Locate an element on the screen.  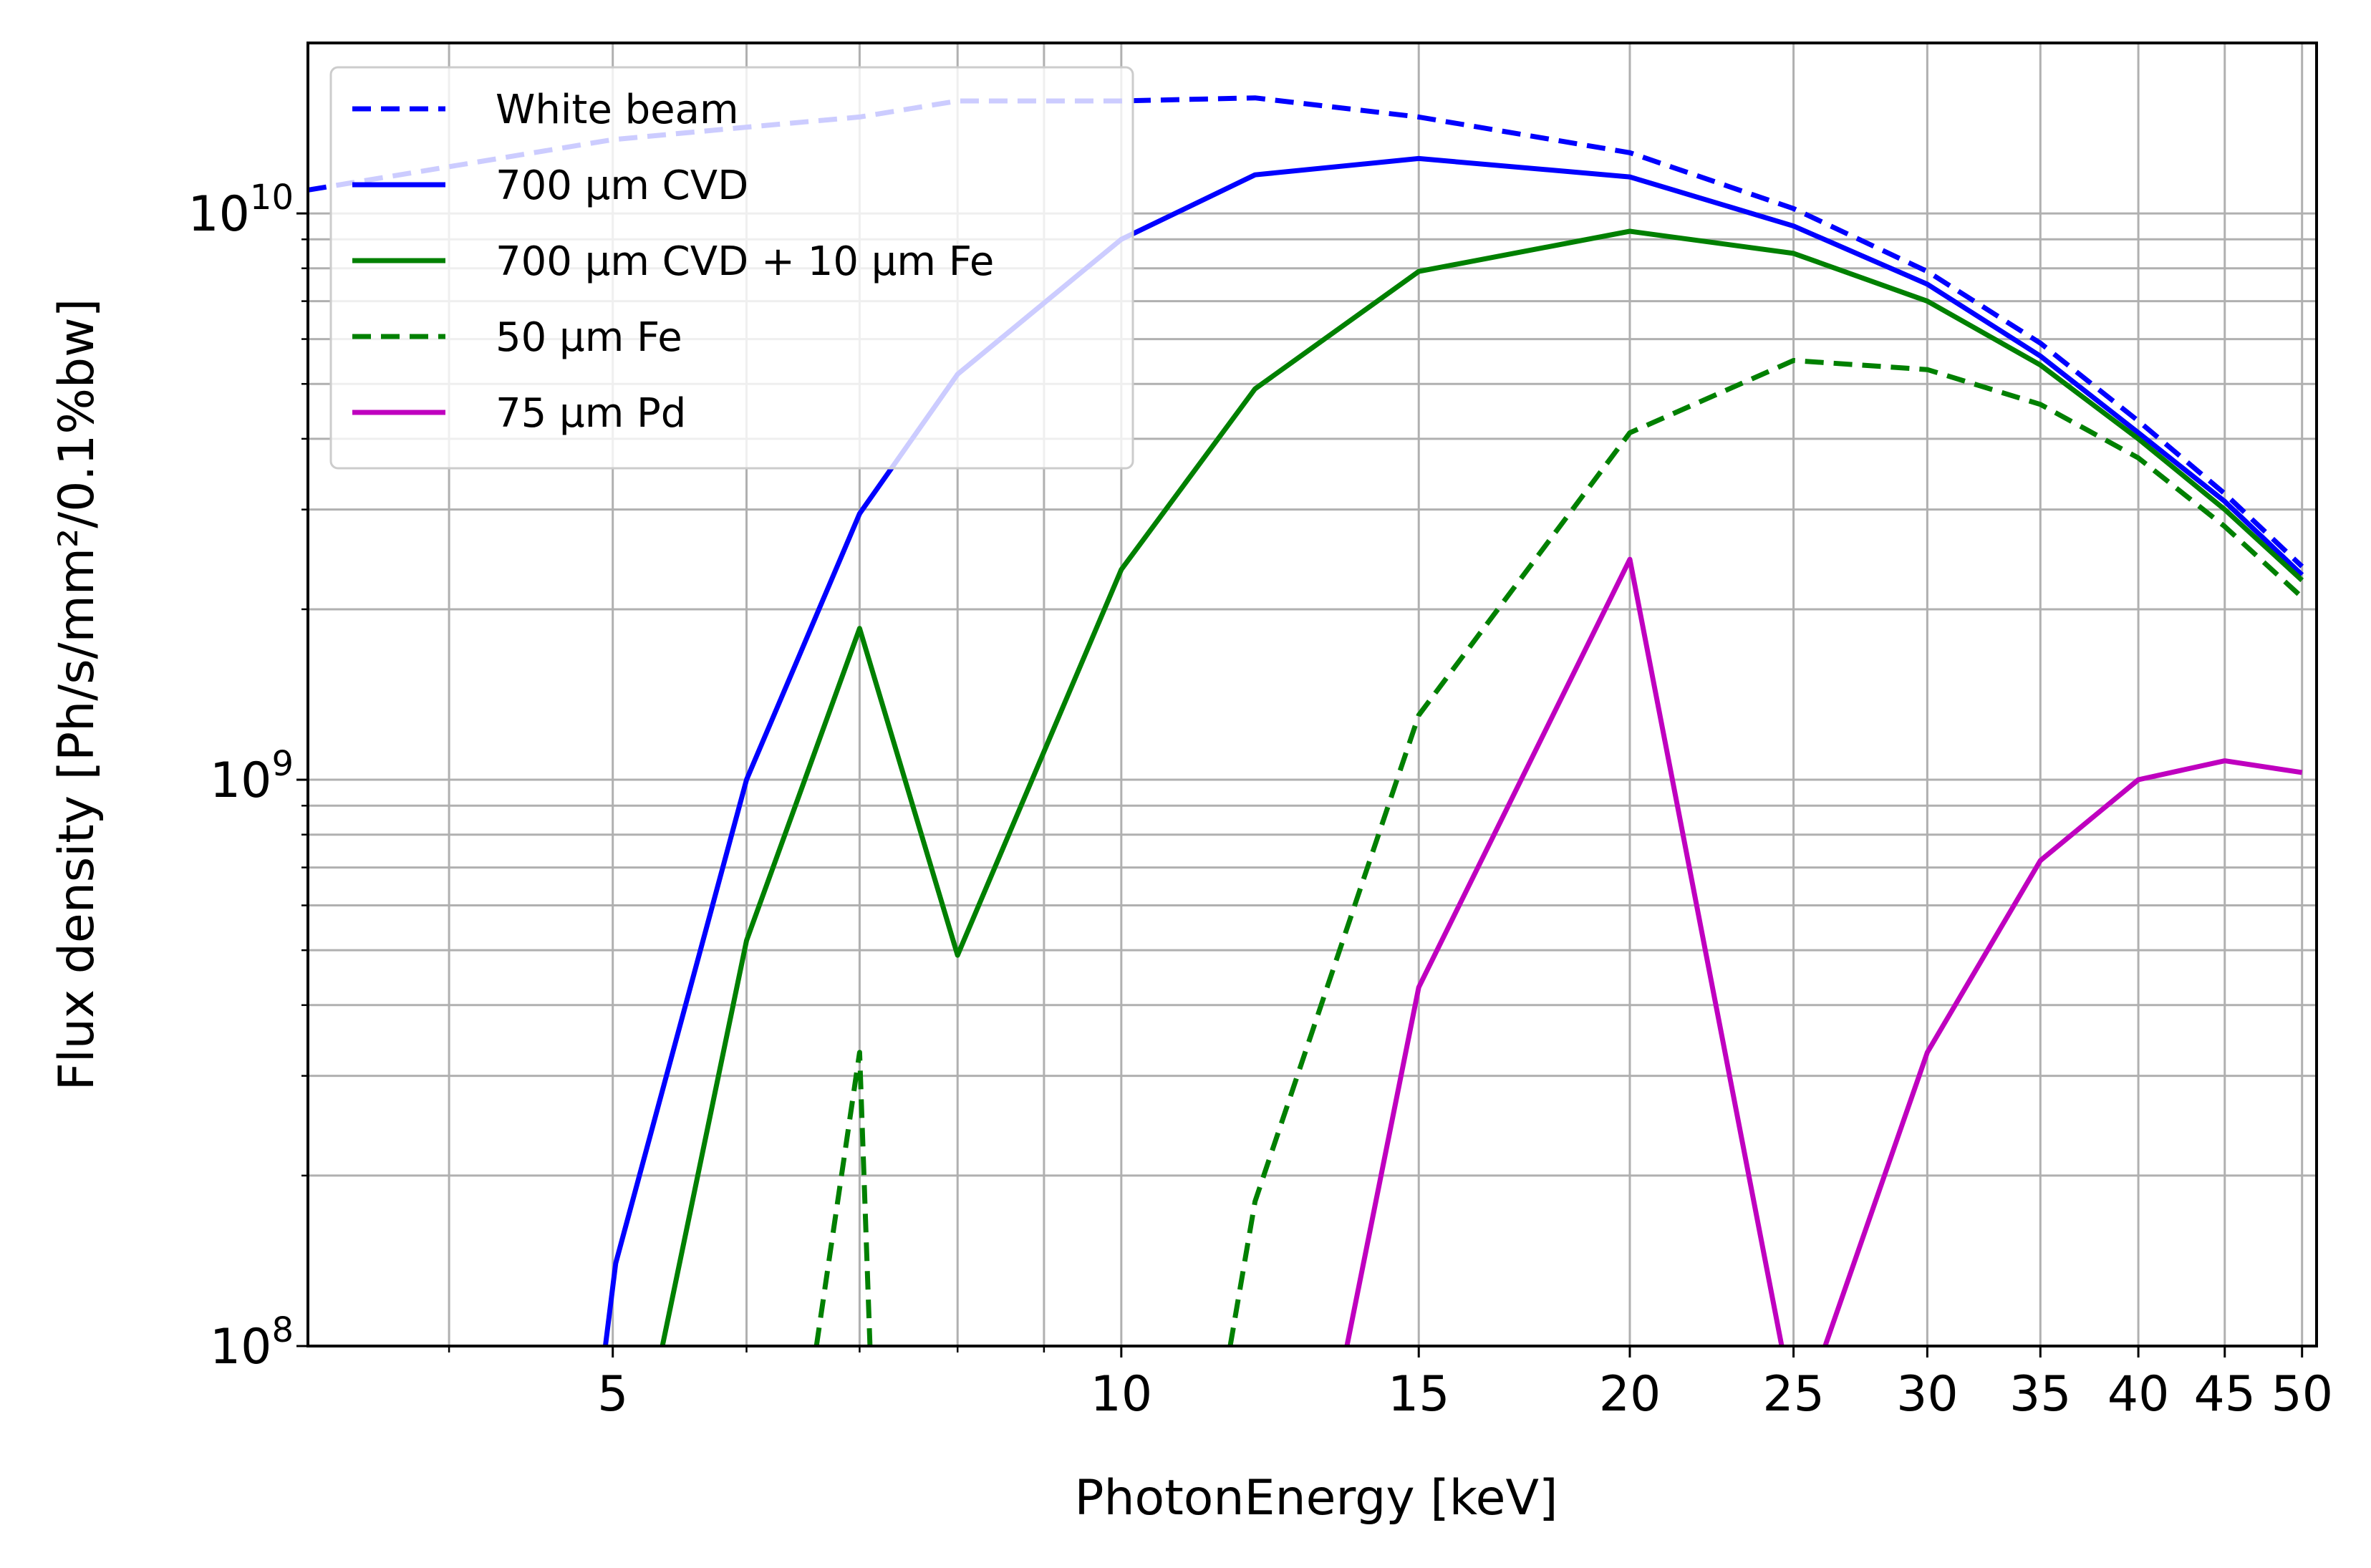
x-axis-label: PhotonEnergy [keV] is located at coordinates (1316, 1498).